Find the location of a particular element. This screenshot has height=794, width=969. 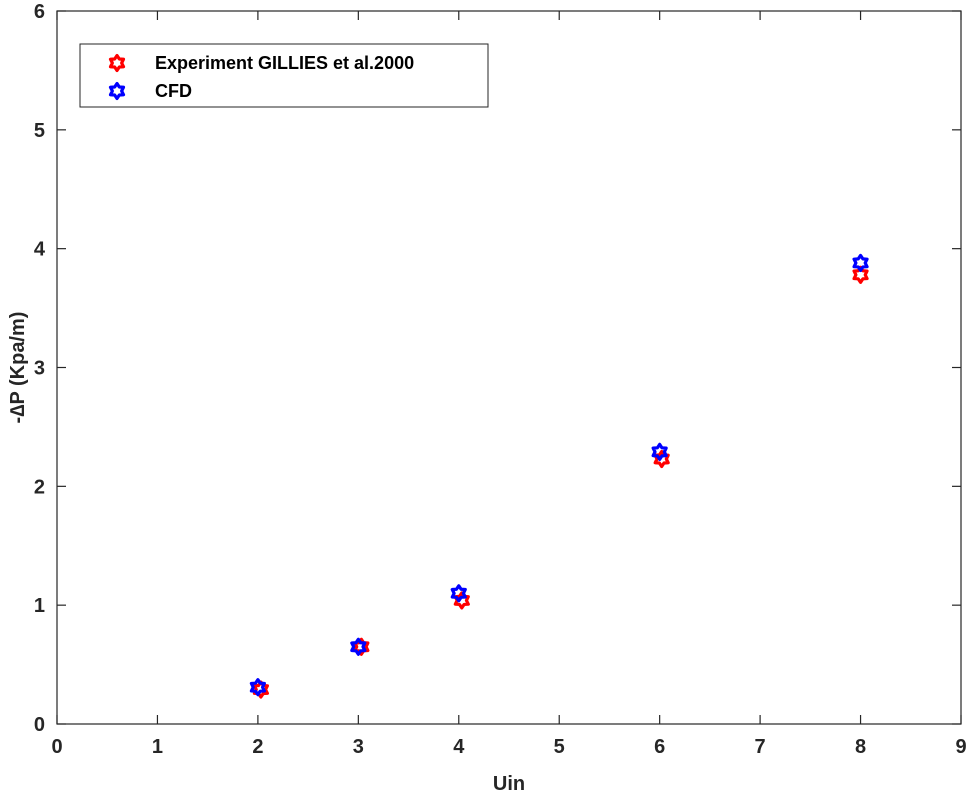

legend-box is located at coordinates (284, 75).